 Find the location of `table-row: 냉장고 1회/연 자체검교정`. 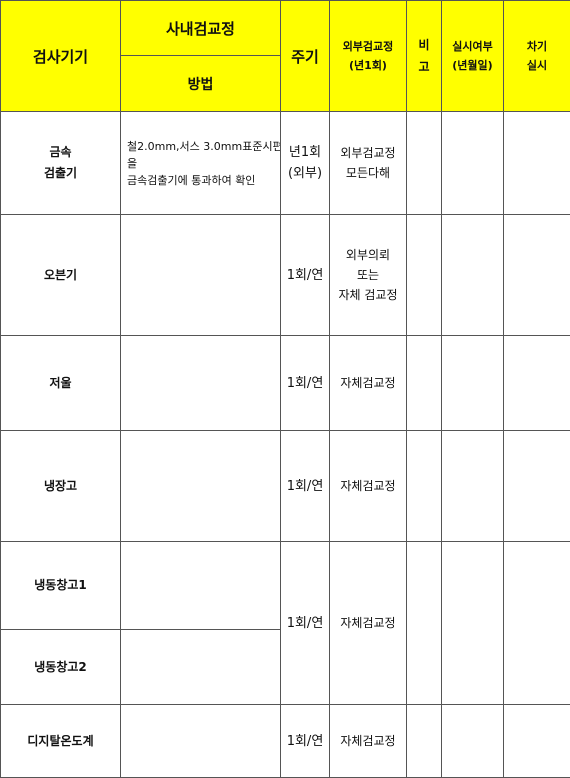

table-row: 냉장고 1회/연 자체검교정 is located at coordinates (285, 486).